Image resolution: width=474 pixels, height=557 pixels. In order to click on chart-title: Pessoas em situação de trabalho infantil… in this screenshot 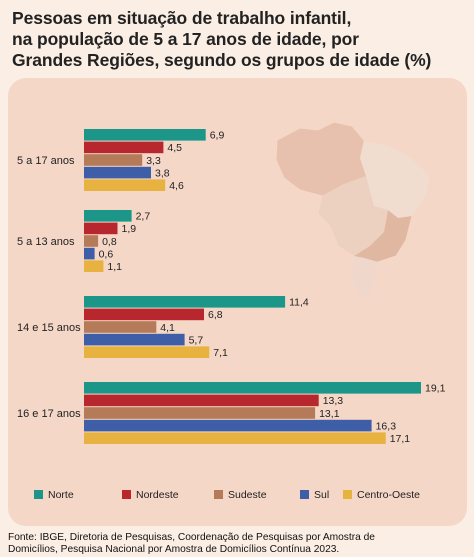, I will do `click(239, 39)`.